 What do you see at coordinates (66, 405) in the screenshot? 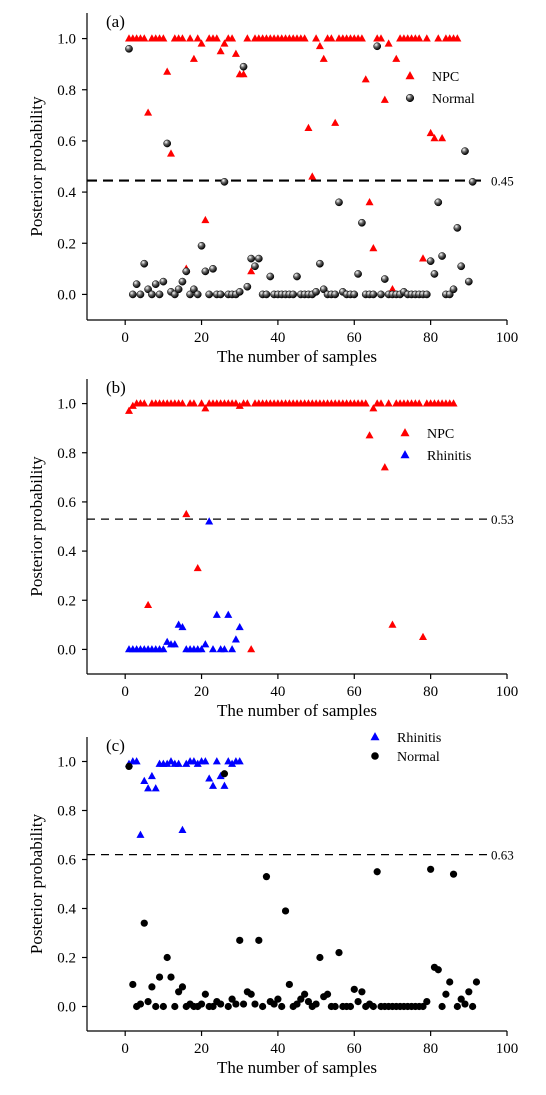
I see `y-tick-label: 1.0` at bounding box center [66, 405].